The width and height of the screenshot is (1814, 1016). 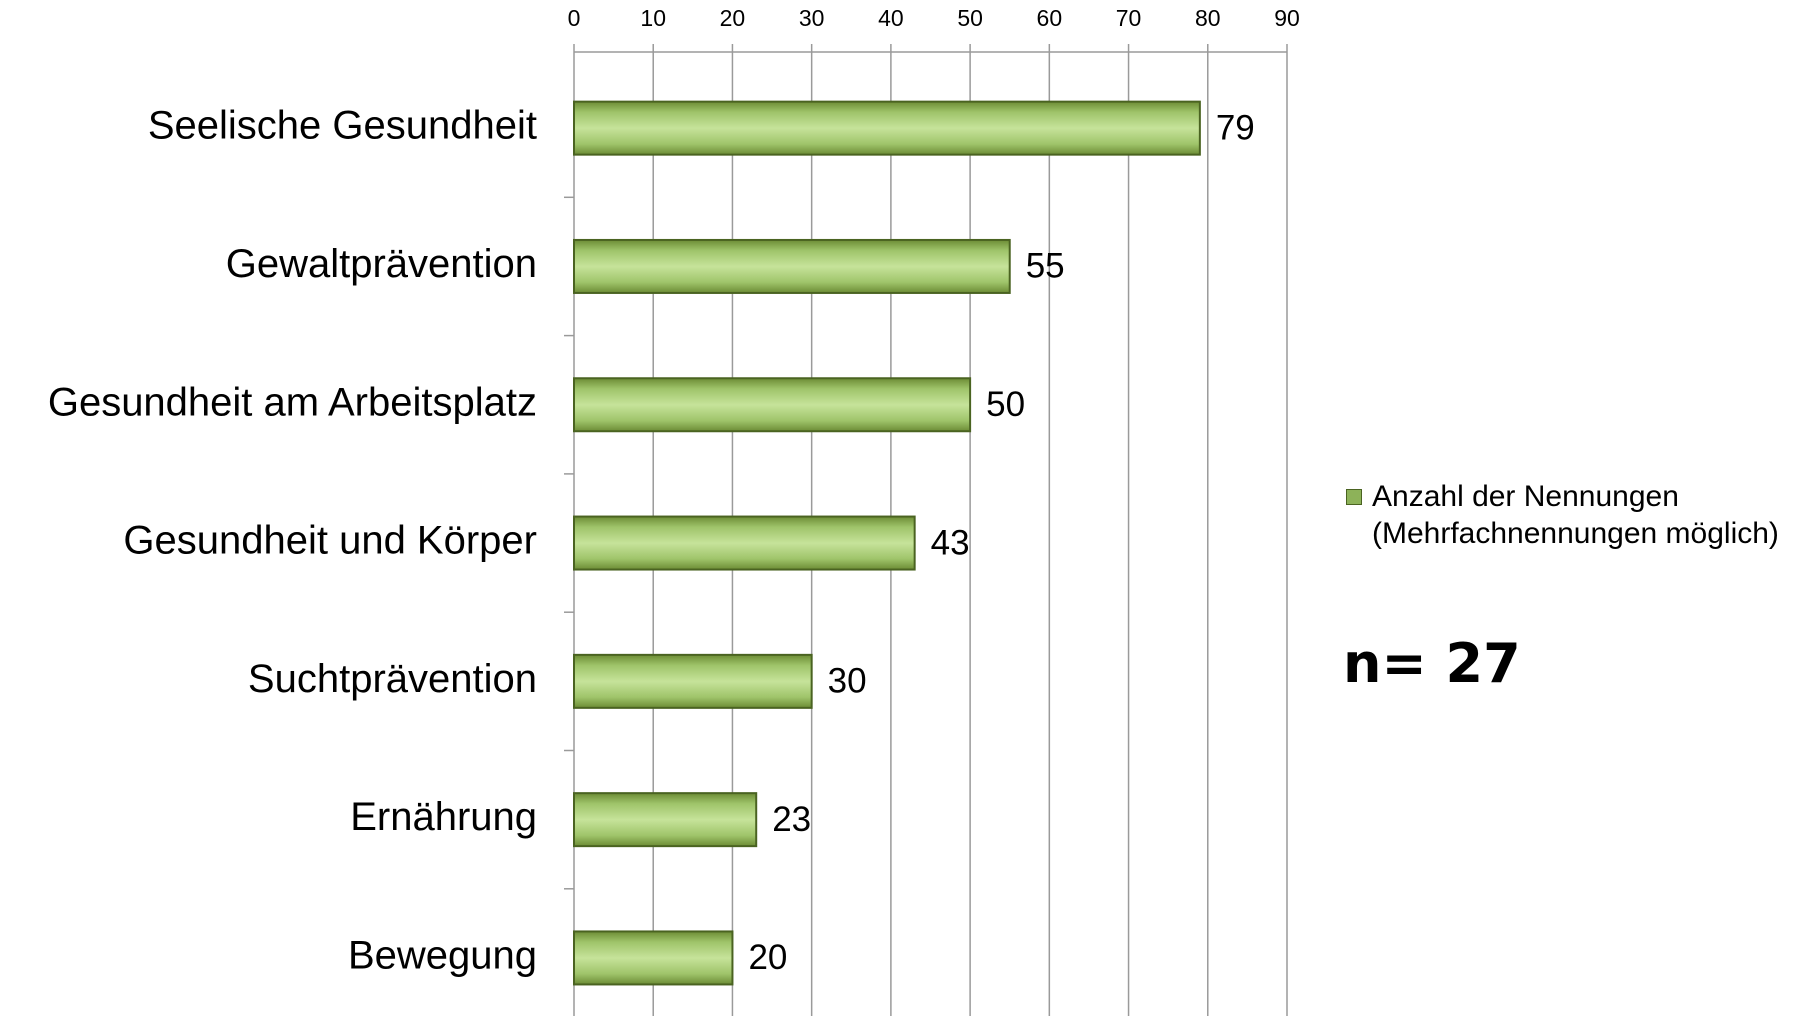 What do you see at coordinates (342, 126) in the screenshot?
I see `y-tick-label: Seelische Gesundheit` at bounding box center [342, 126].